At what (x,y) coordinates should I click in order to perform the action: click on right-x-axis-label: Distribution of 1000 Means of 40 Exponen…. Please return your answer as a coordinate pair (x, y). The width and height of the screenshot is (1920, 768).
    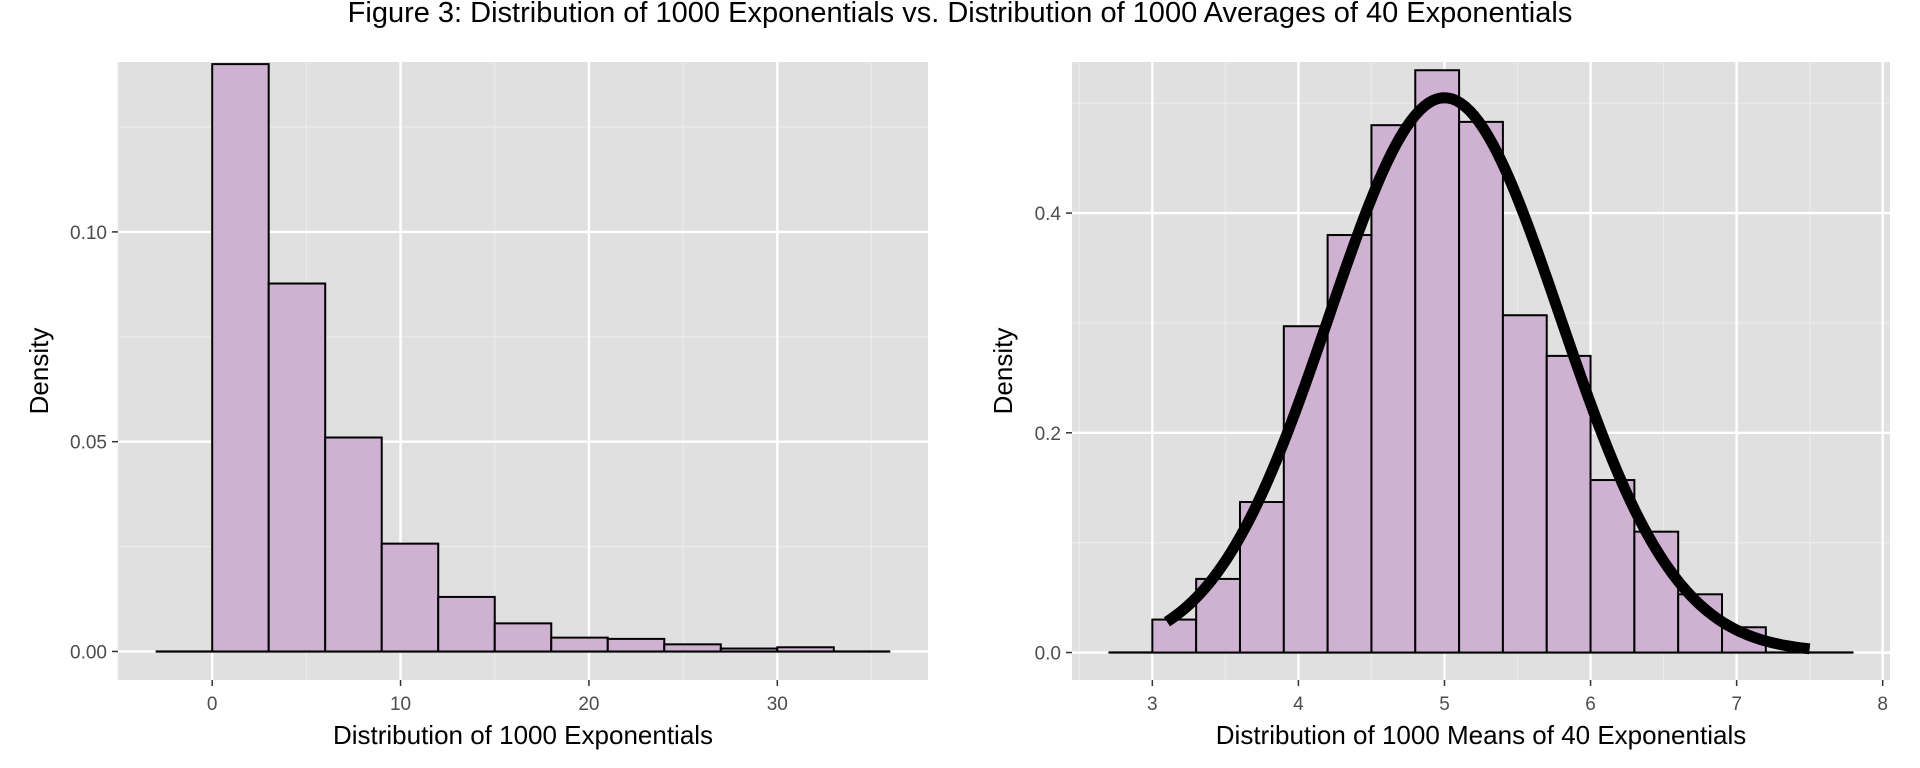
    Looking at the image, I should click on (1481, 735).